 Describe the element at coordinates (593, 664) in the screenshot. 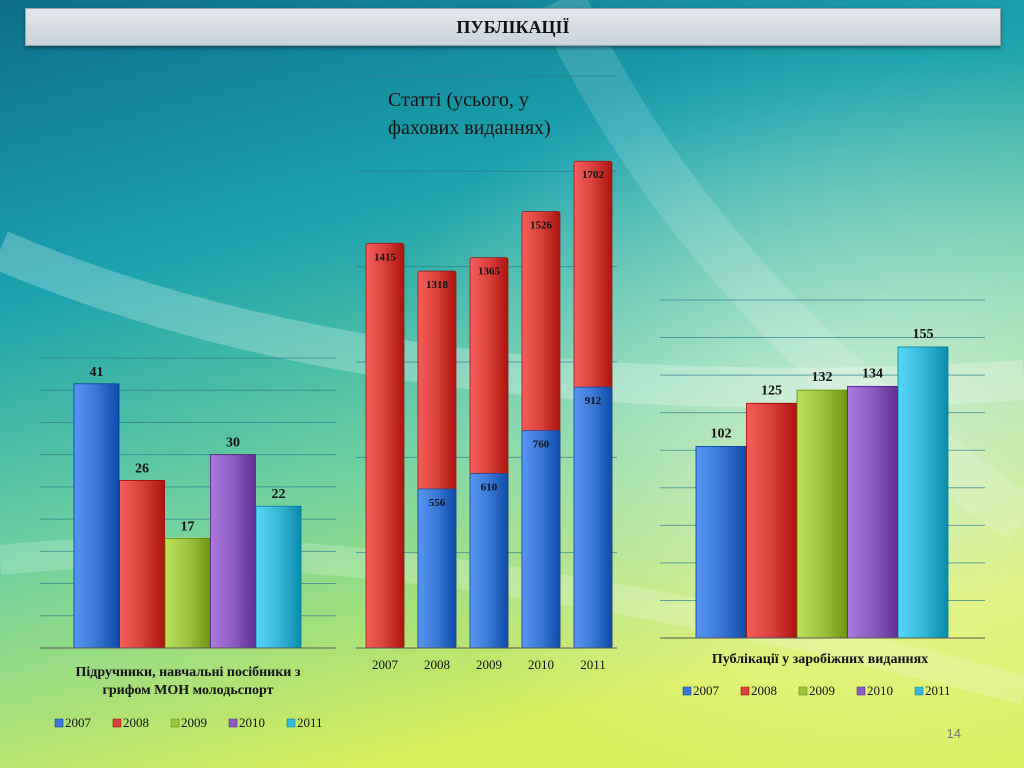

I see `x-tick-2011: 2011` at that location.